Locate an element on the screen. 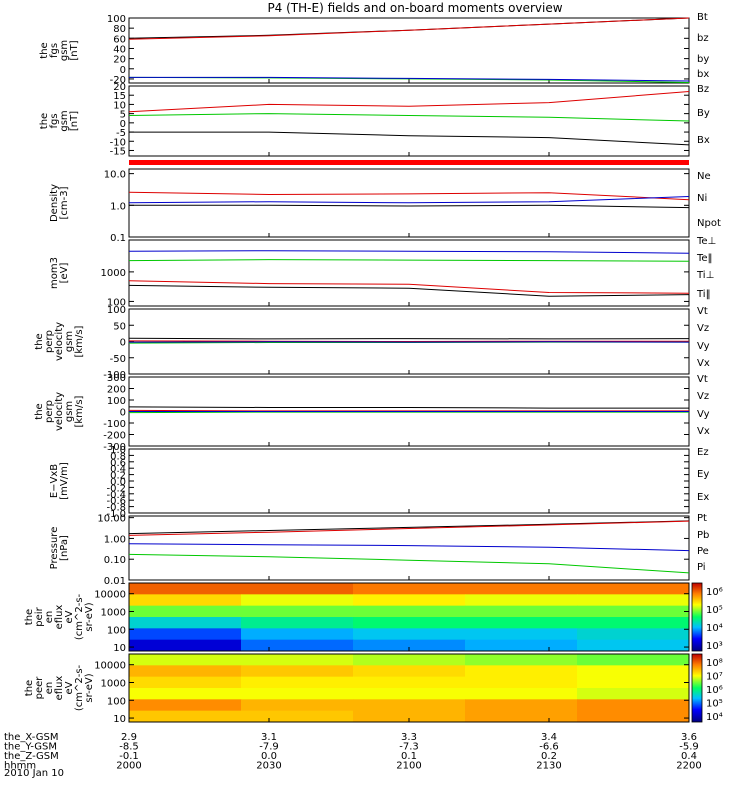  legend-label: Bx is located at coordinates (703, 140).